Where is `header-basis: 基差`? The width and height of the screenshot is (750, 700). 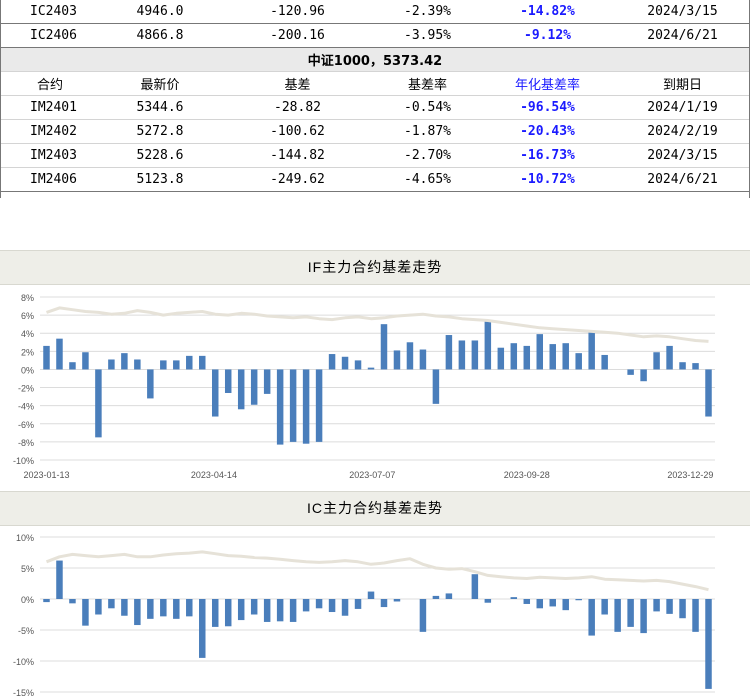
header-basis: 基差 is located at coordinates (297, 83).